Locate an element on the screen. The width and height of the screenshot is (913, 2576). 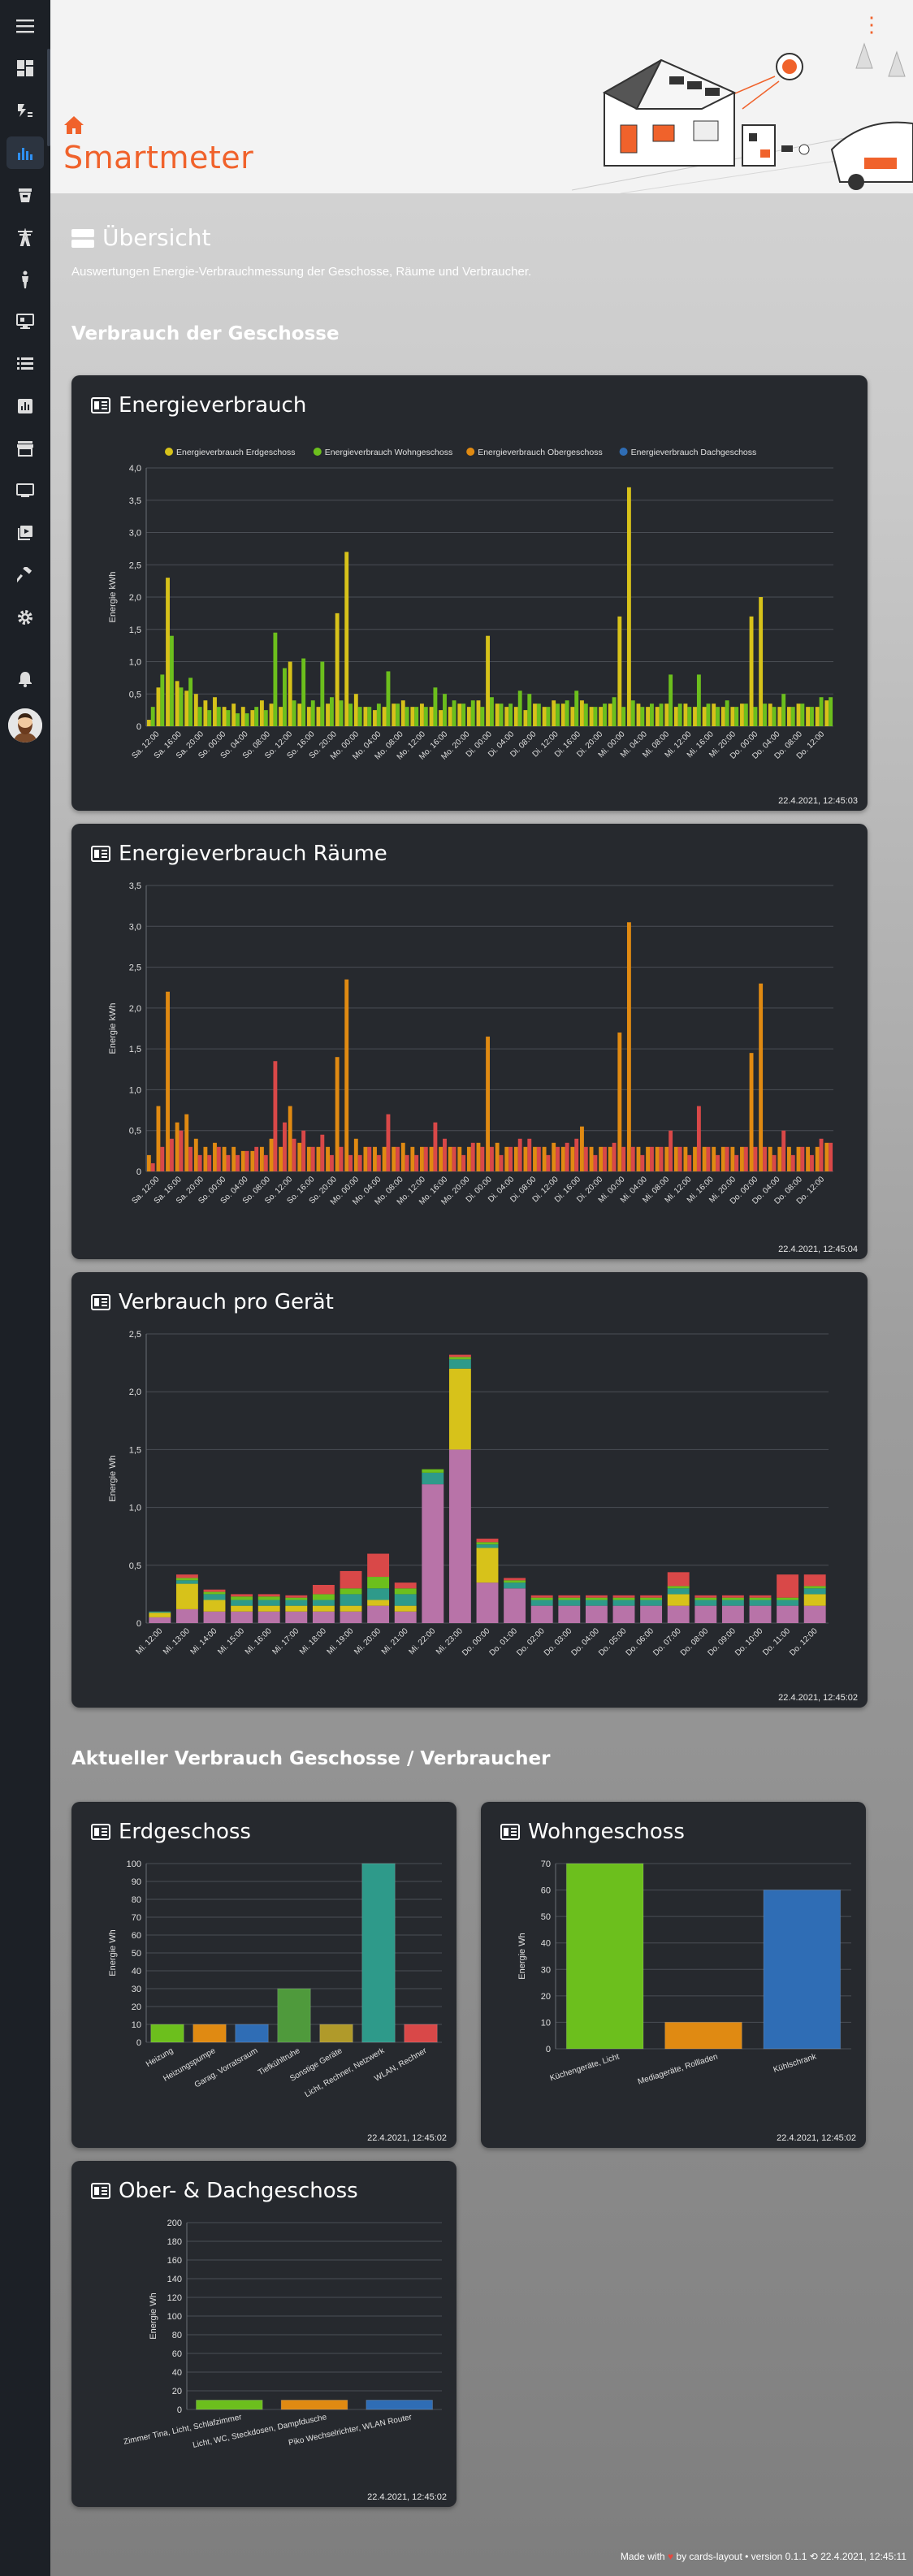
media-icon is located at coordinates (25, 533).